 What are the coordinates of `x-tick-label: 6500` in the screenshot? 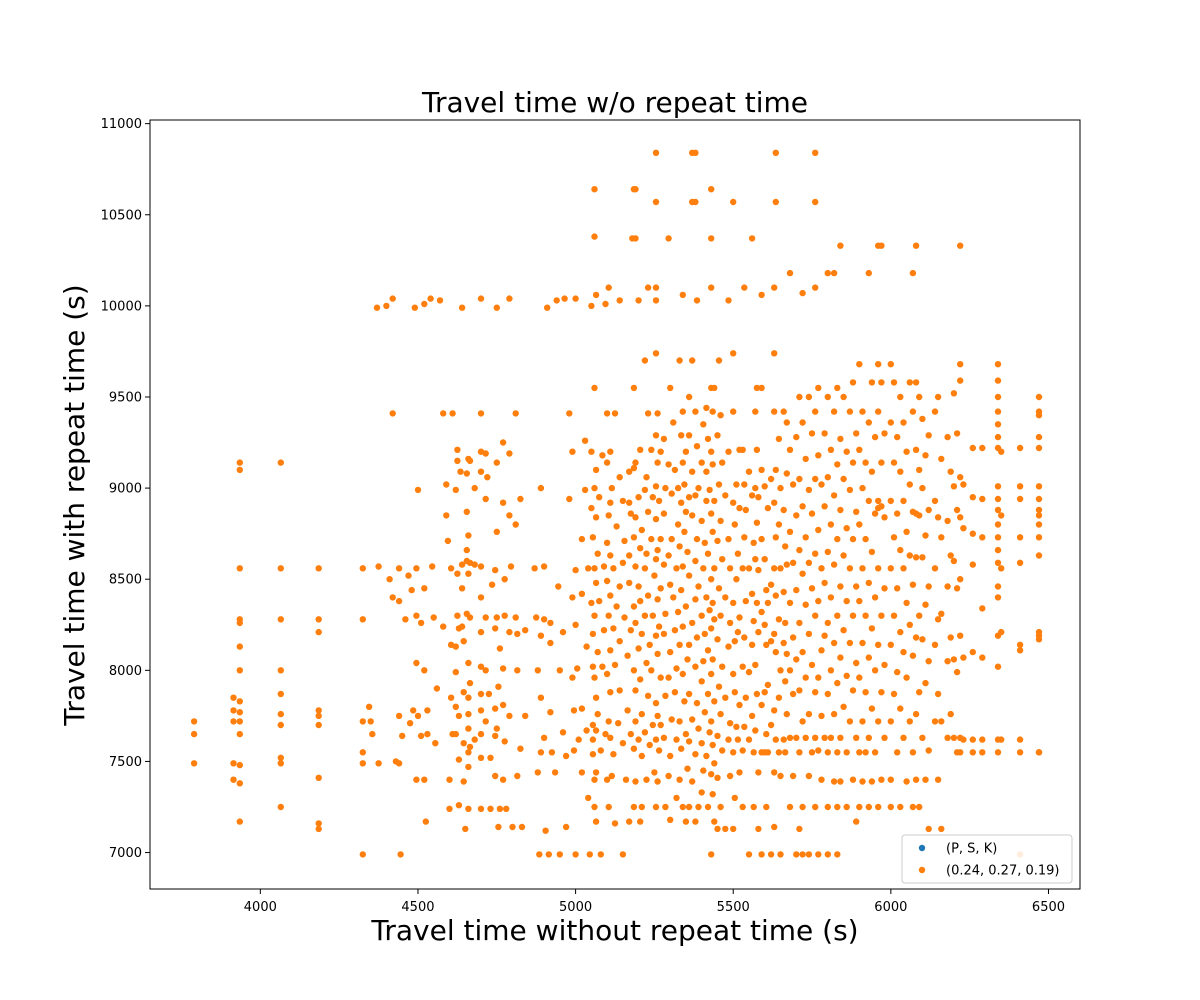 It's located at (1048, 907).